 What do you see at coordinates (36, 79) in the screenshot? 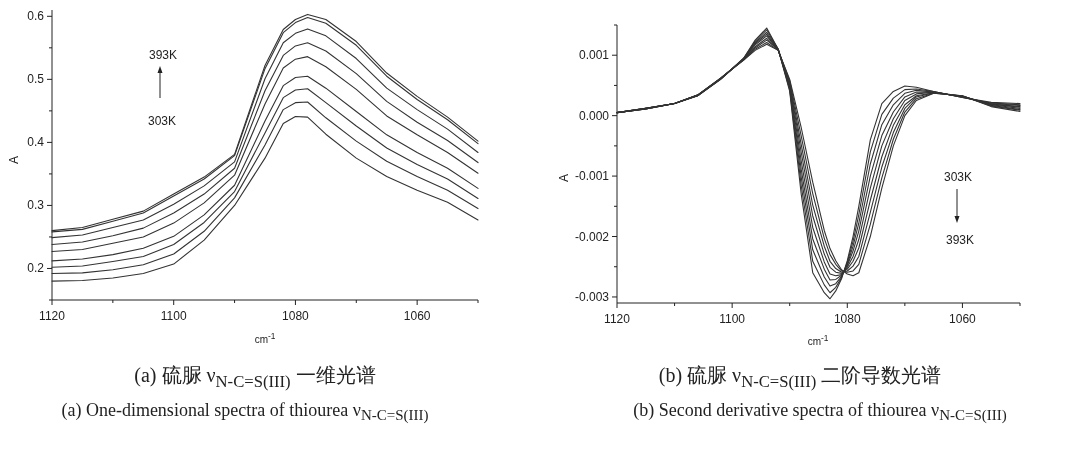
I see `y-tick-label: 0.5` at bounding box center [36, 79].